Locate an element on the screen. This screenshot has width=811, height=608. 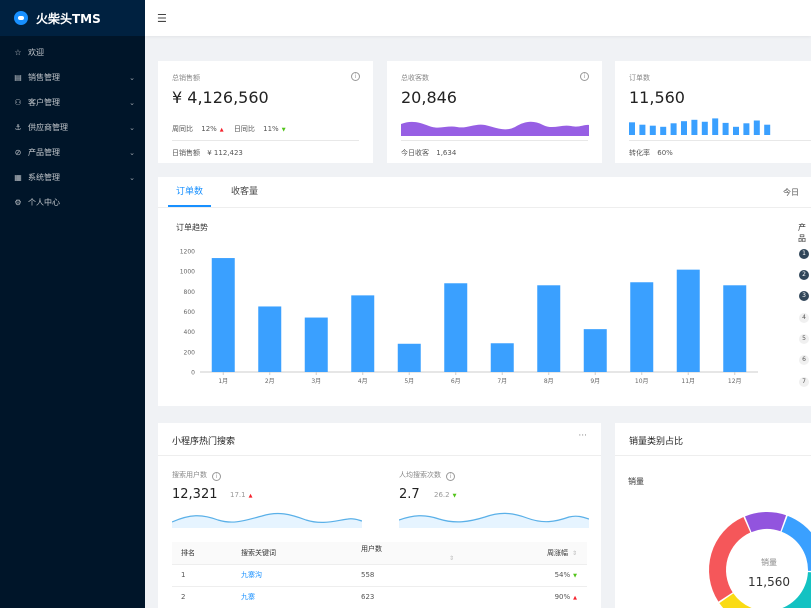
column-header-change: 周涨幅 ⇕ is located at coordinates (529, 553).